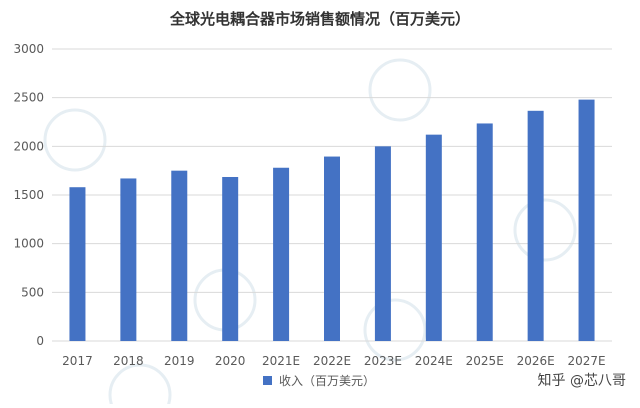 This screenshot has width=640, height=408. What do you see at coordinates (128, 361) in the screenshot?
I see `x-tick-label: 2018` at bounding box center [128, 361].